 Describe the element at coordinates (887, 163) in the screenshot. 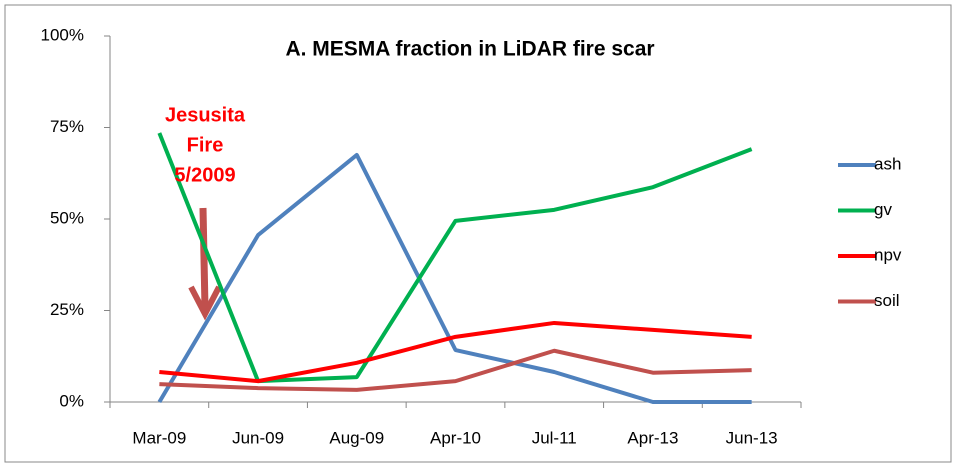

I see `legend-label: ash` at that location.